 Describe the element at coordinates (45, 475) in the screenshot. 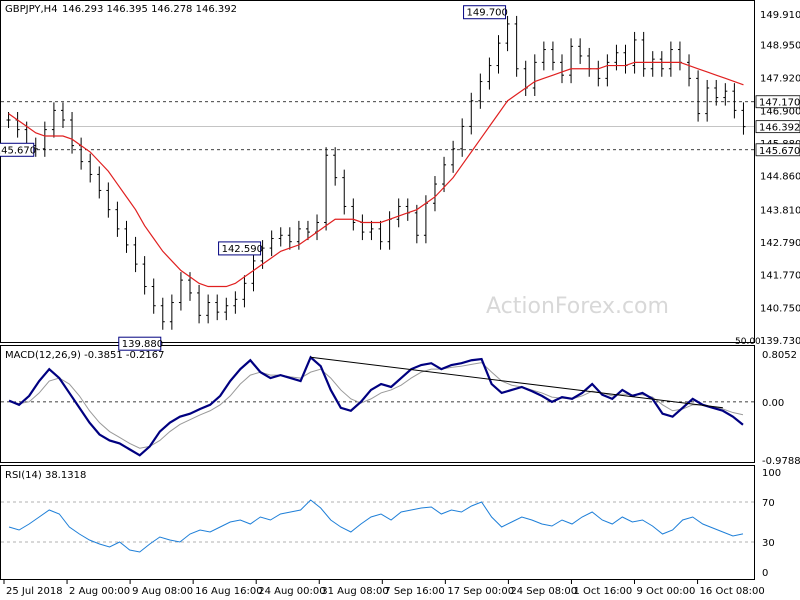

I see `rsi-title: RSI(14) 38.1318` at that location.